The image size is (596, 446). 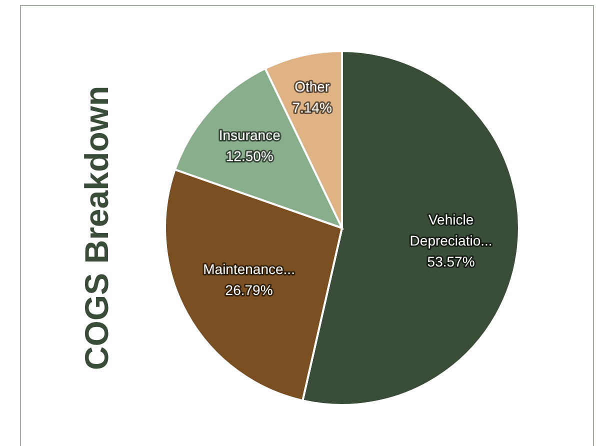 I want to click on text: COGS Breakdown, so click(x=96, y=228).